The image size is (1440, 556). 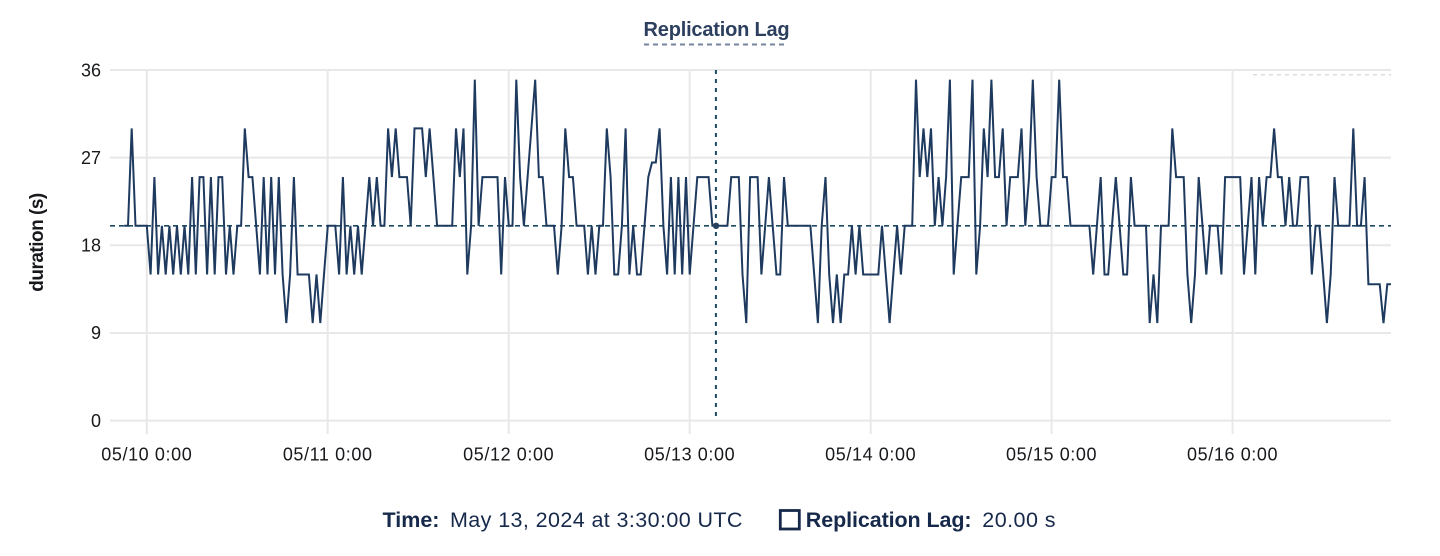 I want to click on svg-text: 05/14 0:00, so click(x=870, y=455).